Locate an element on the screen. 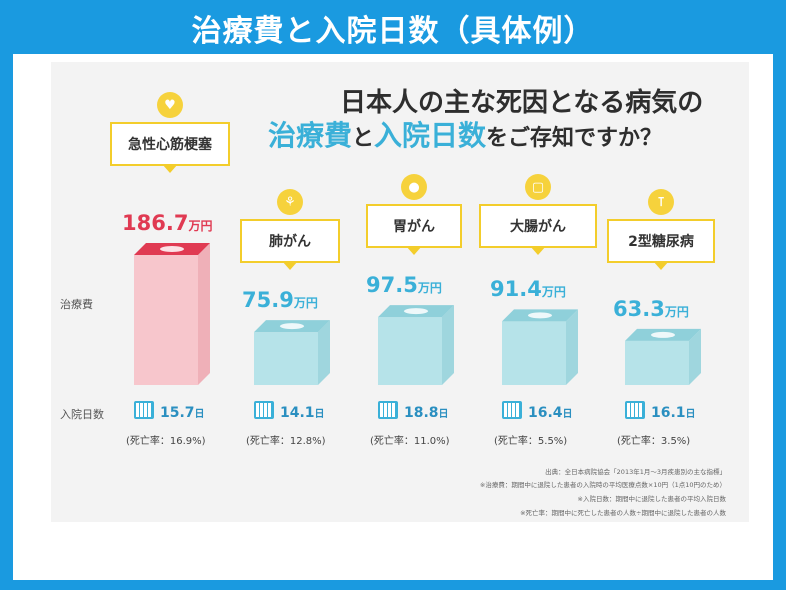  mortality-label-1: (死亡率：12.8%) is located at coordinates (286, 441).